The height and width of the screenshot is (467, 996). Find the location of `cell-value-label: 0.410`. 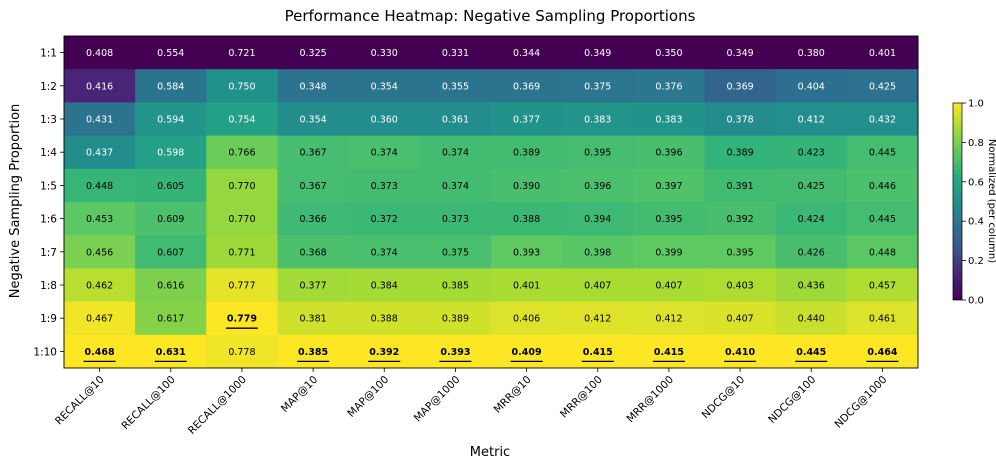

cell-value-label: 0.410 is located at coordinates (740, 352).